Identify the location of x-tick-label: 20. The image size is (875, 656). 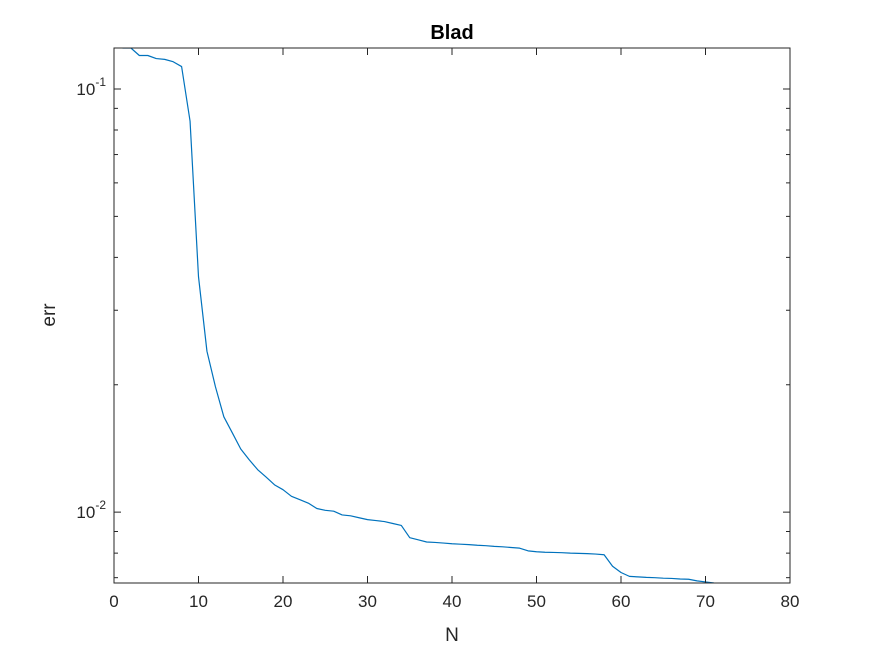
(283, 601).